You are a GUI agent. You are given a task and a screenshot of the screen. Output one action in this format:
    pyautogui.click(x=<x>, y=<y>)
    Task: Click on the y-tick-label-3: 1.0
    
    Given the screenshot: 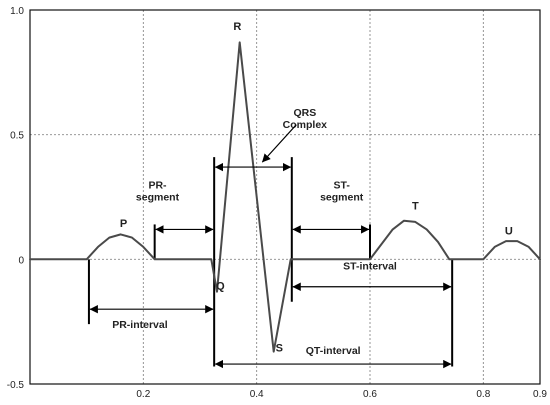 What is the action you would take?
    pyautogui.click(x=17, y=11)
    